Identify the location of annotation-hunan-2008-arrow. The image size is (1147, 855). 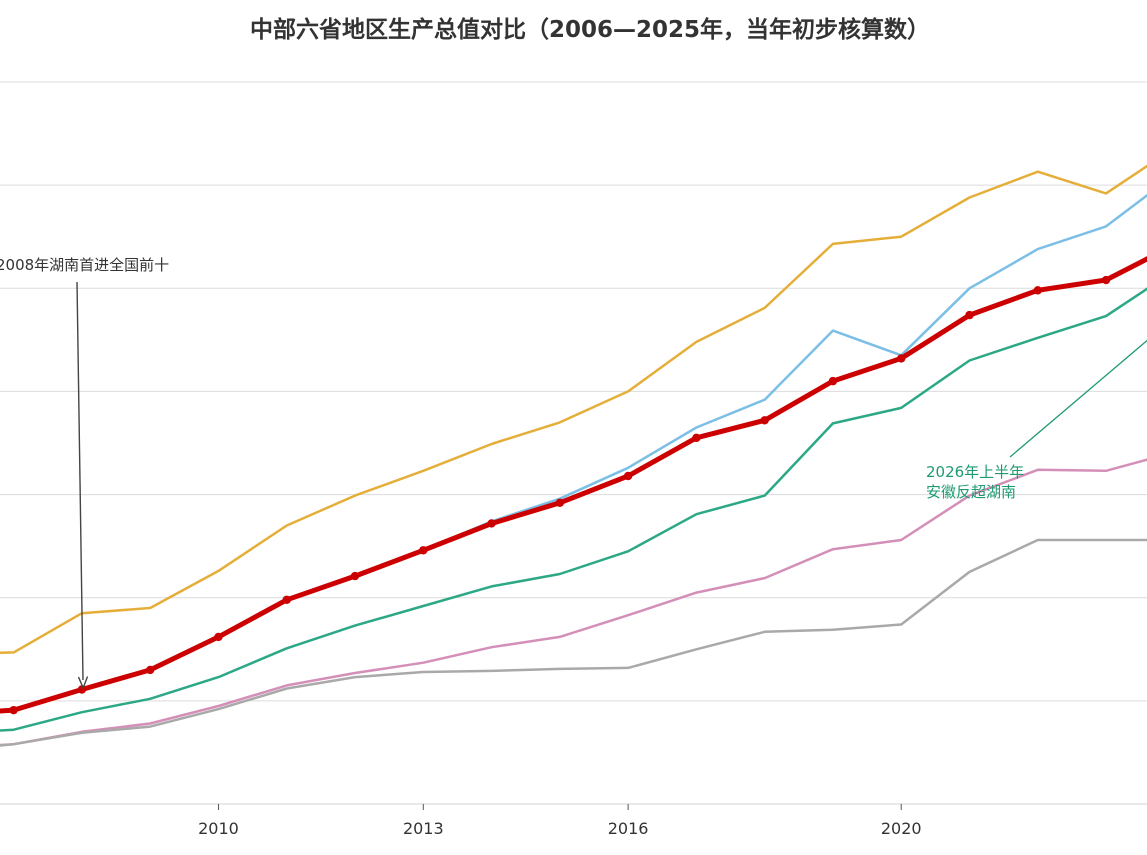
(80, 481).